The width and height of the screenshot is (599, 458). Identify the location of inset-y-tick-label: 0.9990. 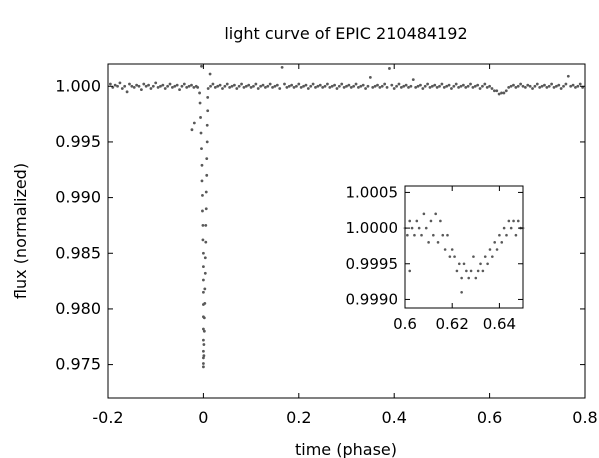
(372, 299).